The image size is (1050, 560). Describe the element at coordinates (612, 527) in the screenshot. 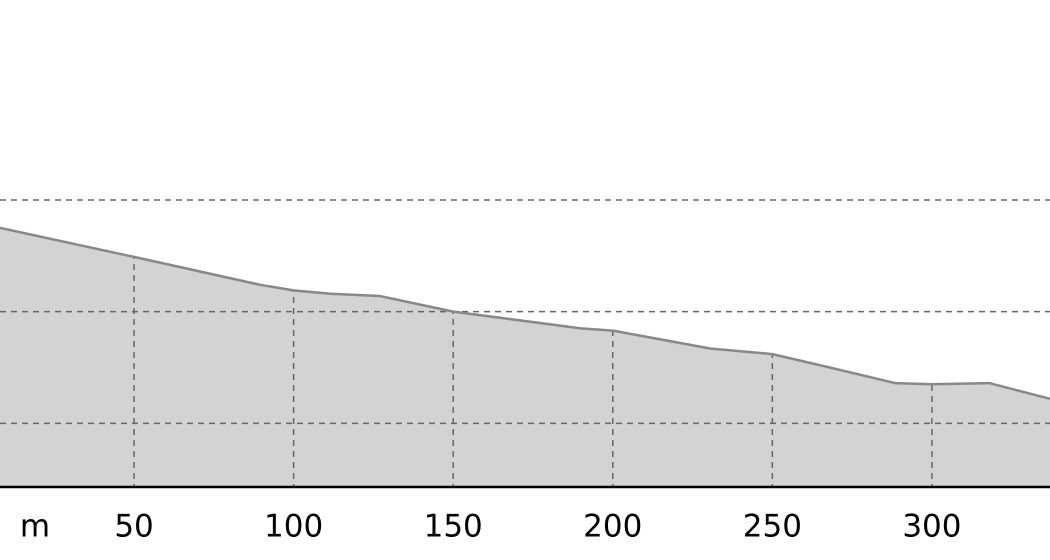

I see `x-tick-label: 200` at that location.